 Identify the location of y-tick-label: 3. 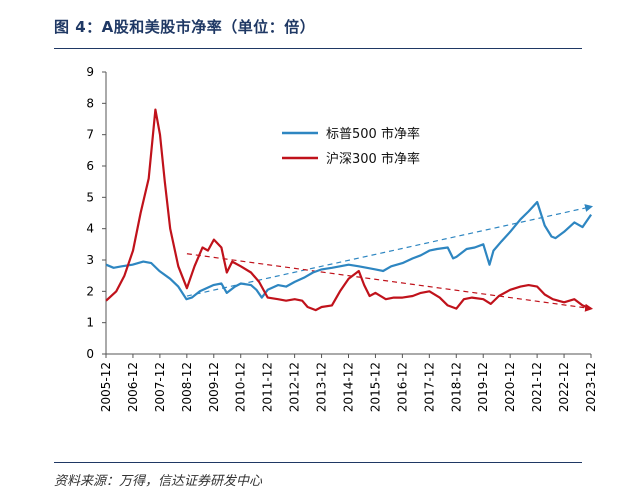
(90, 260).